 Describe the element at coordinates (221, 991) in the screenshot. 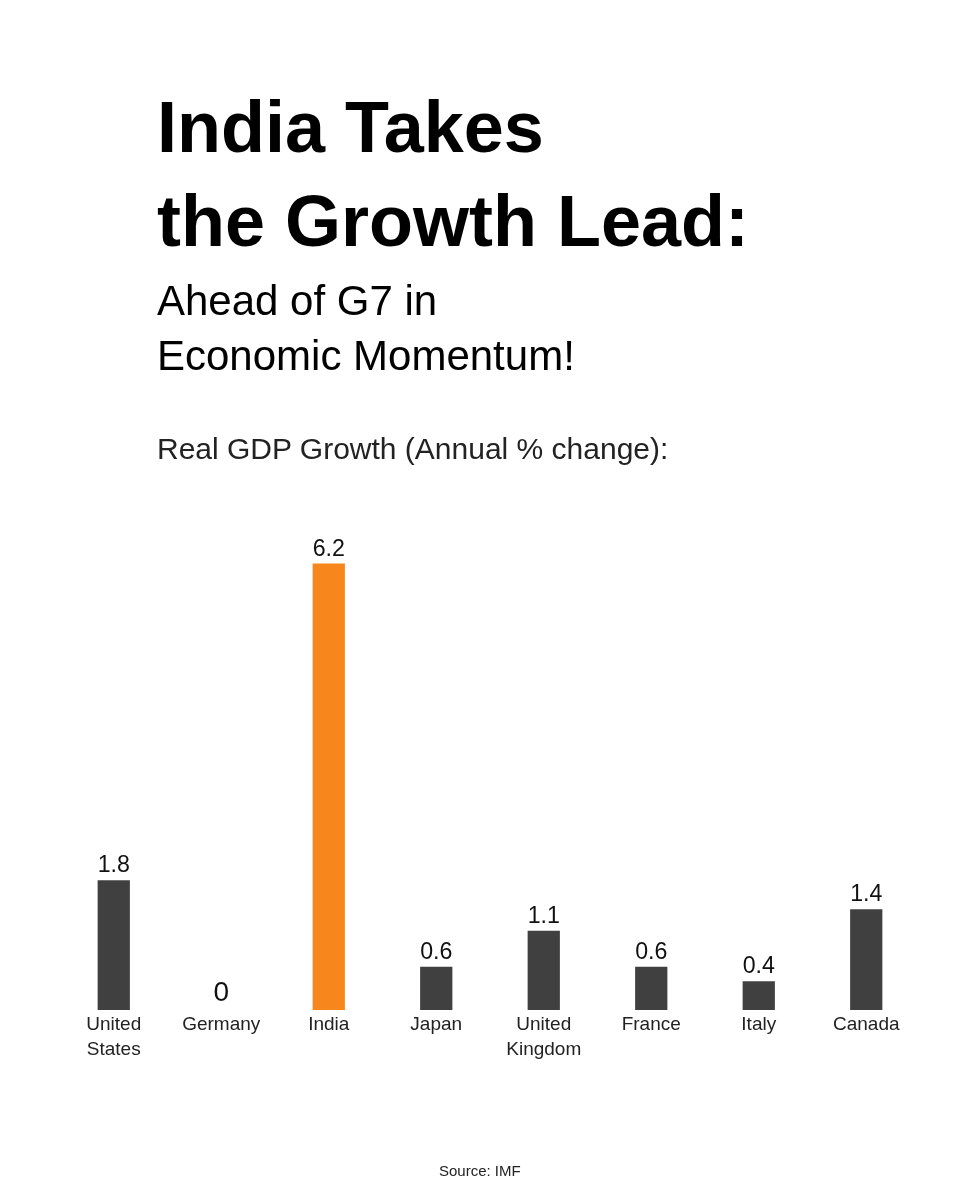

I see `data-label: 0` at that location.